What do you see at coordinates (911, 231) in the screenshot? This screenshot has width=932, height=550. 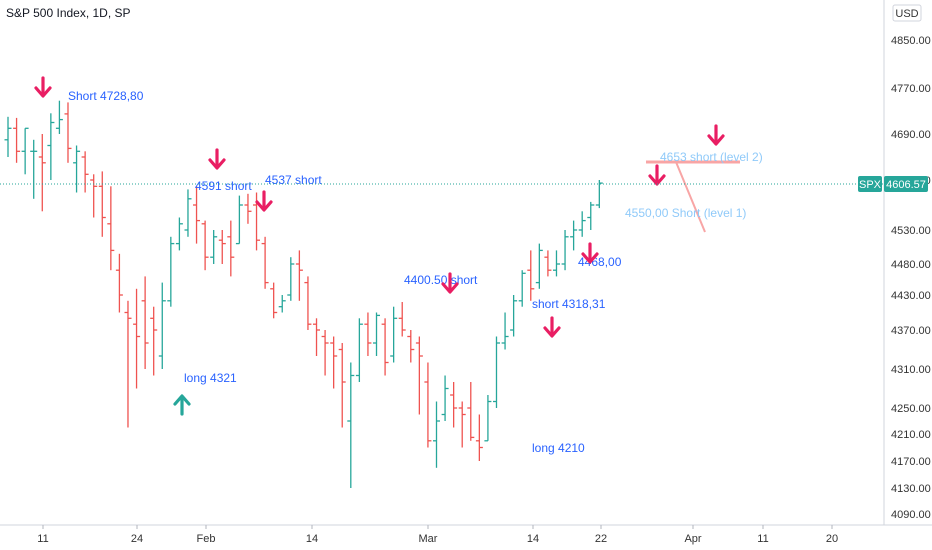 I see `y-tick-label: 4530.00` at bounding box center [911, 231].